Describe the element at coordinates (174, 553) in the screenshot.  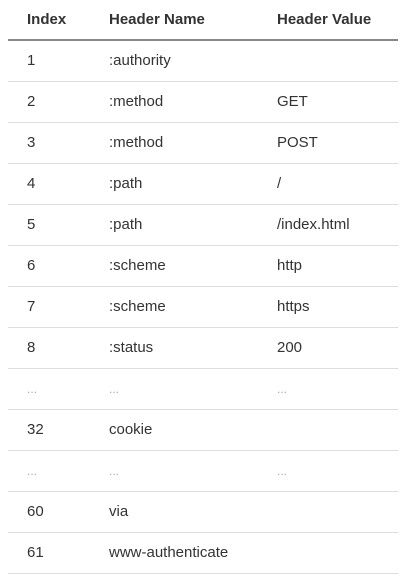
I see `cell-header-name: www-authenticate` at that location.